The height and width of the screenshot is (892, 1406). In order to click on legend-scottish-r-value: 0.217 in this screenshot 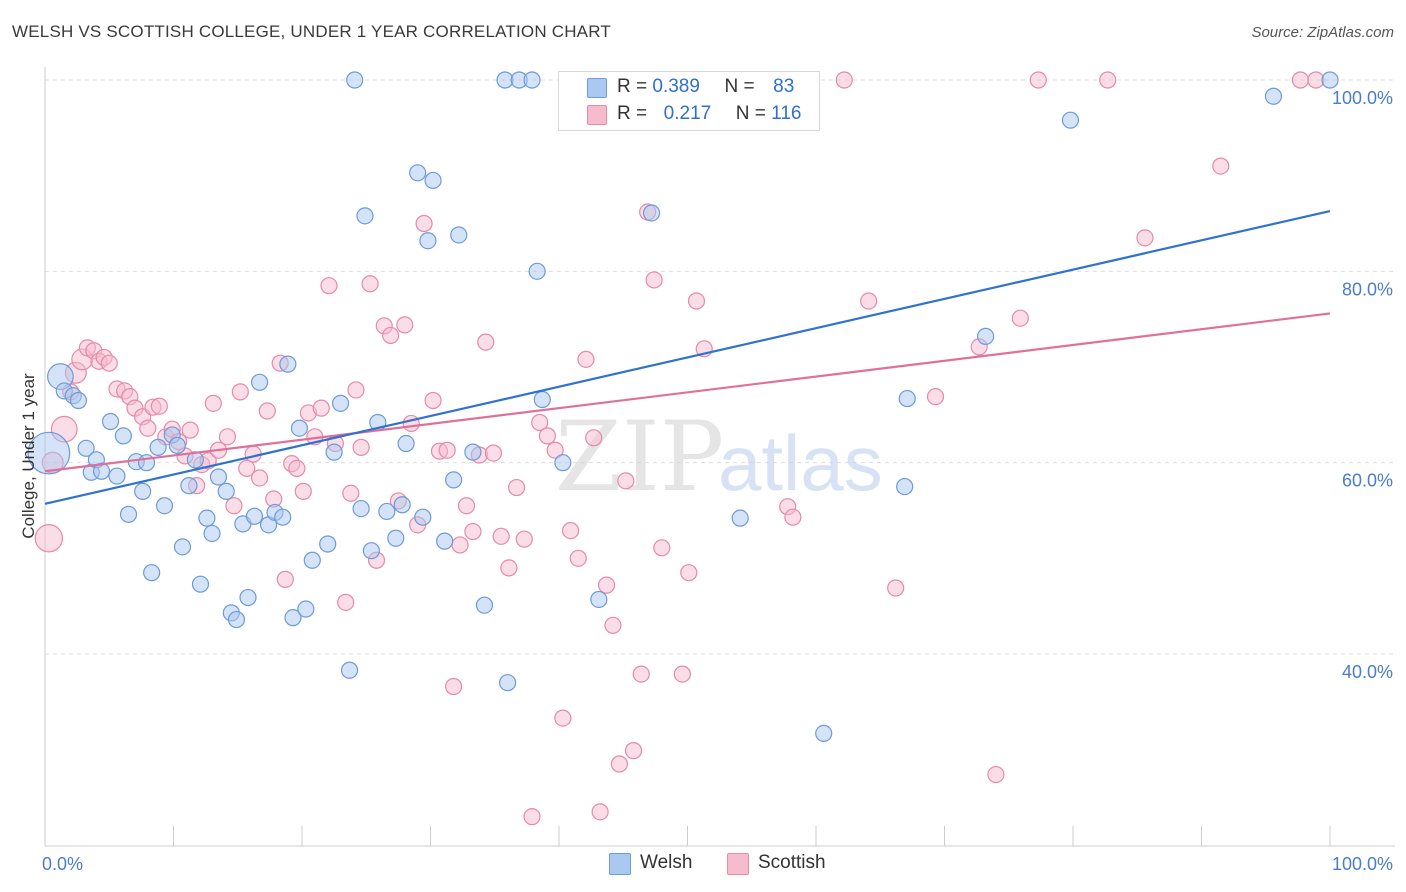, I will do `click(687, 113)`.